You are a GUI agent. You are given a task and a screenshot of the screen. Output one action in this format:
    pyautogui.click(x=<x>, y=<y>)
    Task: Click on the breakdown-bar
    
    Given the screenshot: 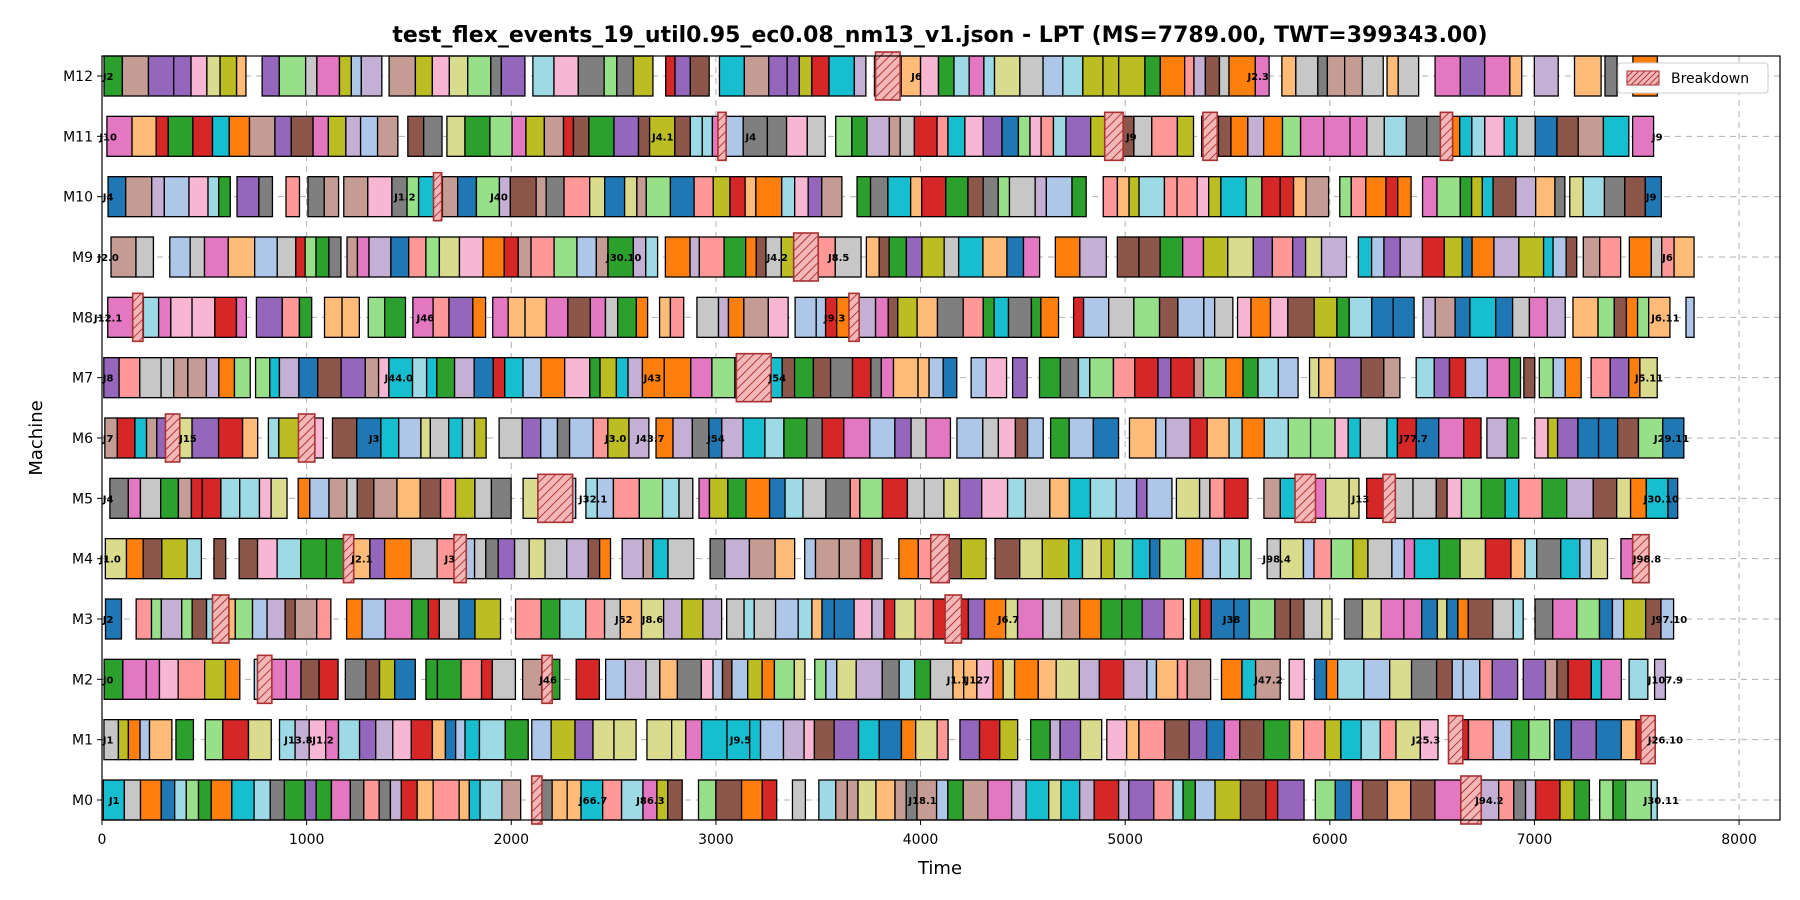 What is the action you would take?
    pyautogui.click(x=137, y=317)
    